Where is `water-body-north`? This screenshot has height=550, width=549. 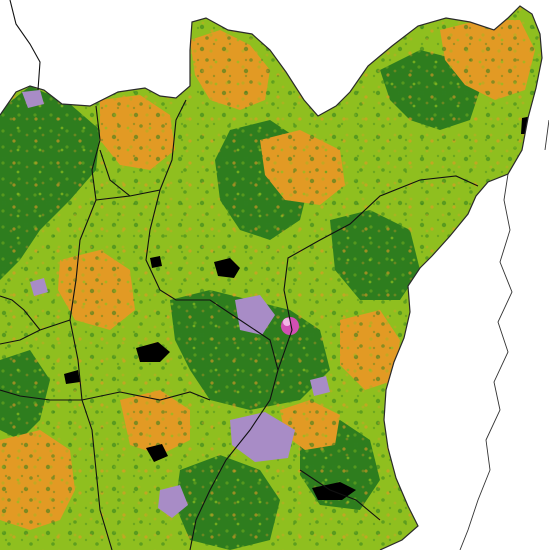
water-body-north is located at coordinates (156, 262).